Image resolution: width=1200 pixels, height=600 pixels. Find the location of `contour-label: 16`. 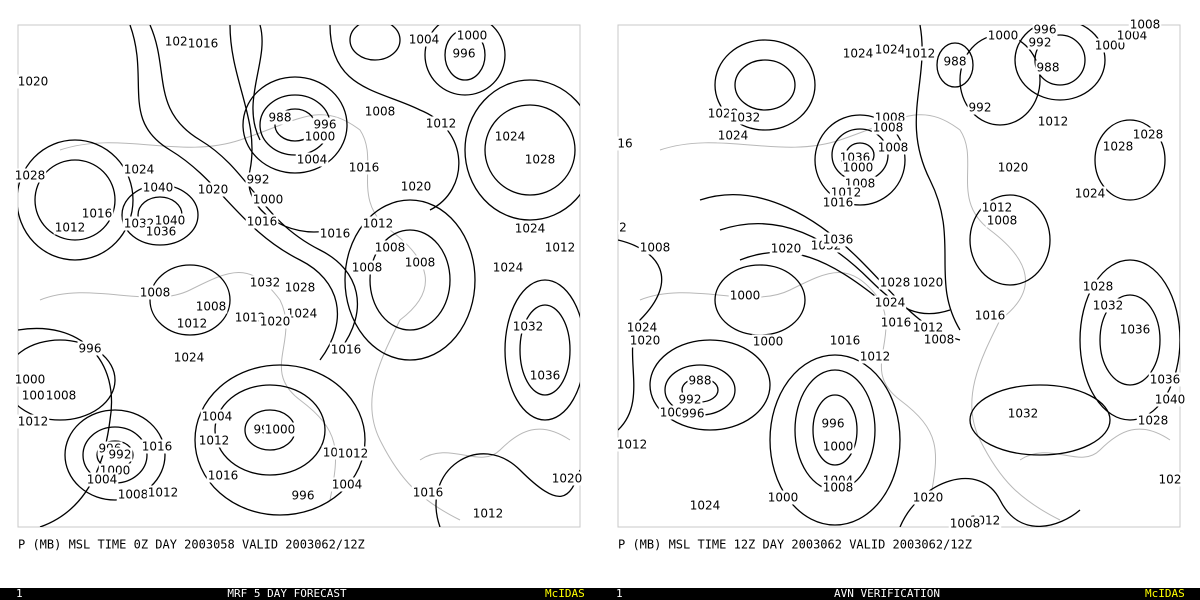

contour-label: 16 is located at coordinates (624, 144).